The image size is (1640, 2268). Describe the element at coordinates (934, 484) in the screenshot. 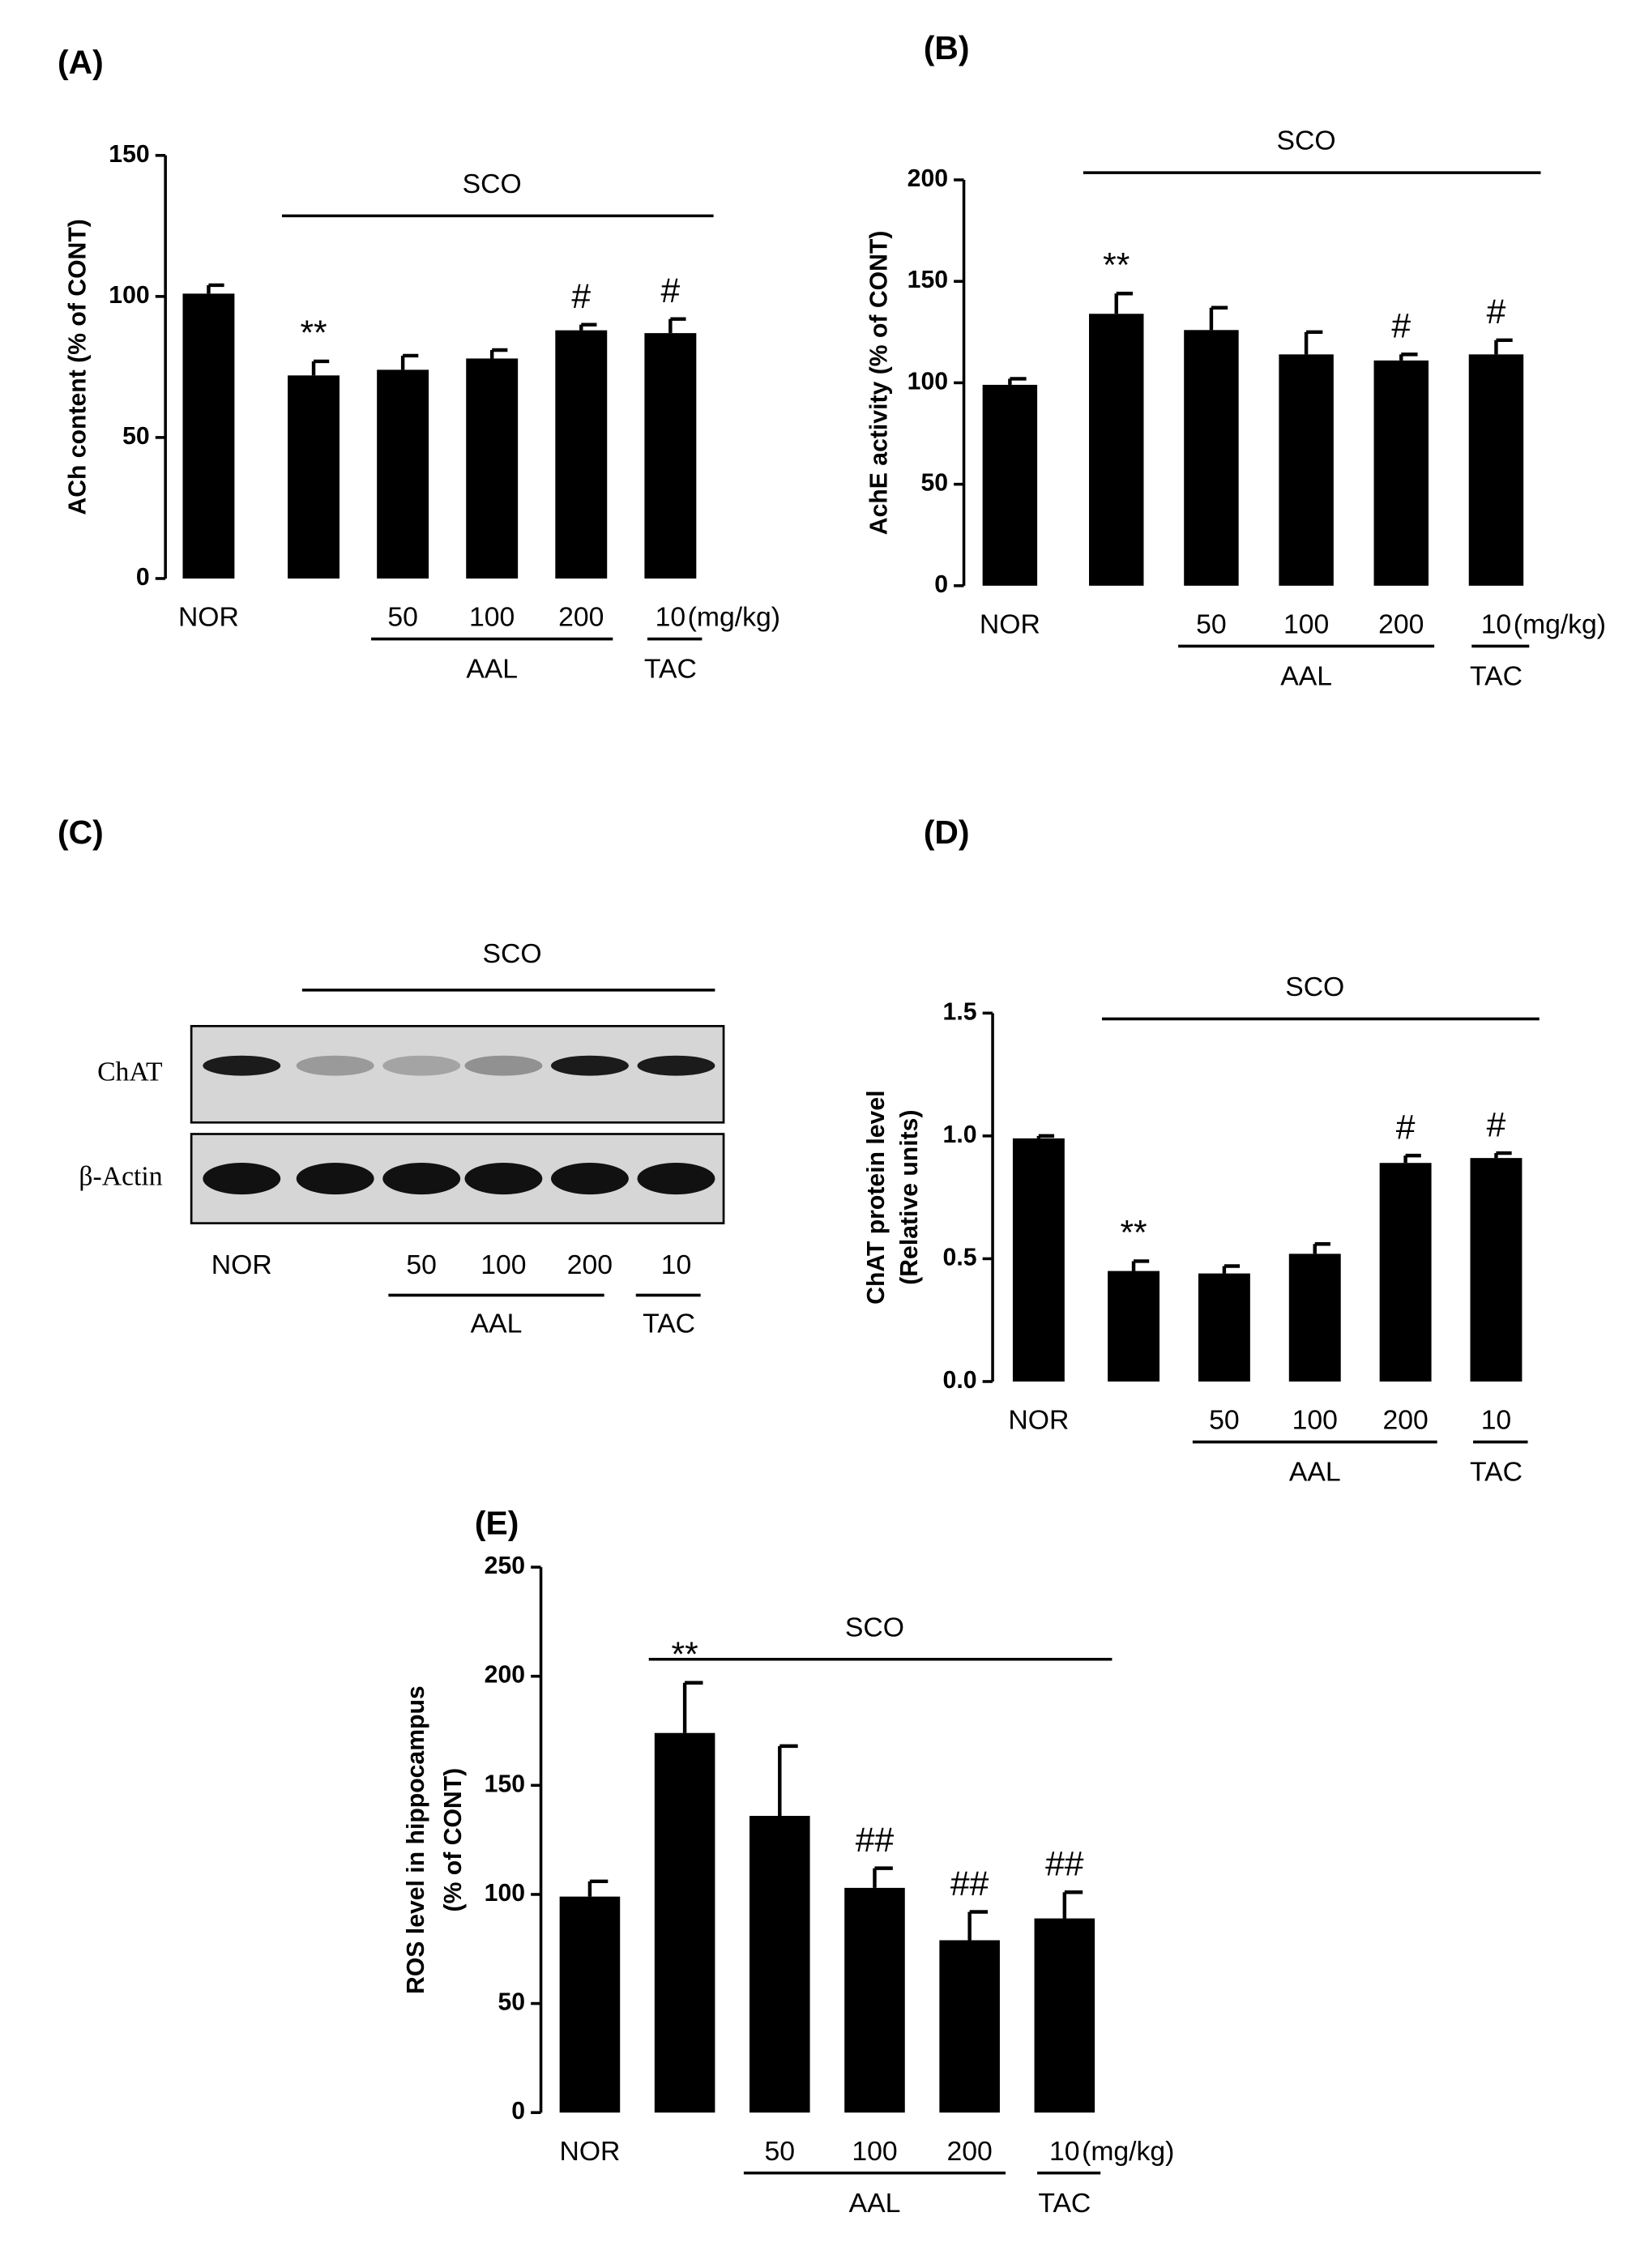

I see `y-tick-label: 50` at that location.